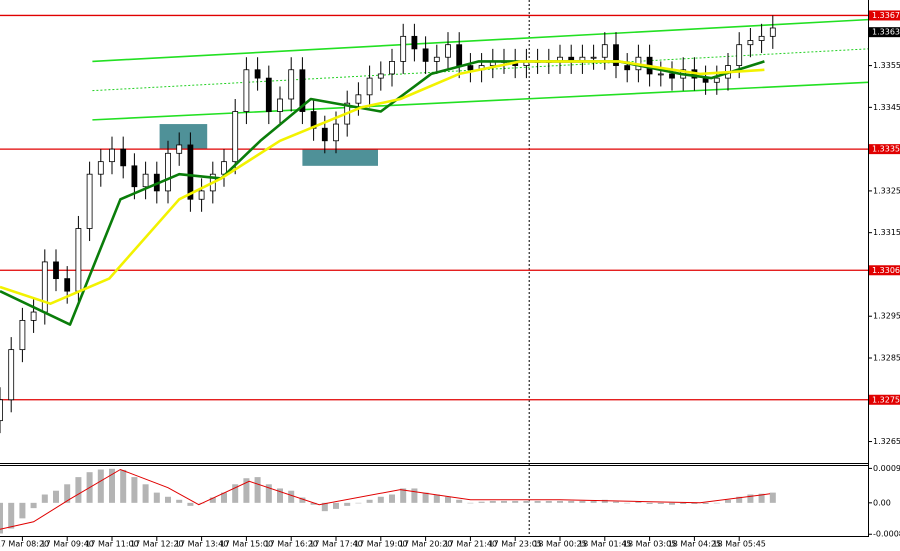  I want to click on x-tick-label: 17 Mar 08:20, so click(24, 544).